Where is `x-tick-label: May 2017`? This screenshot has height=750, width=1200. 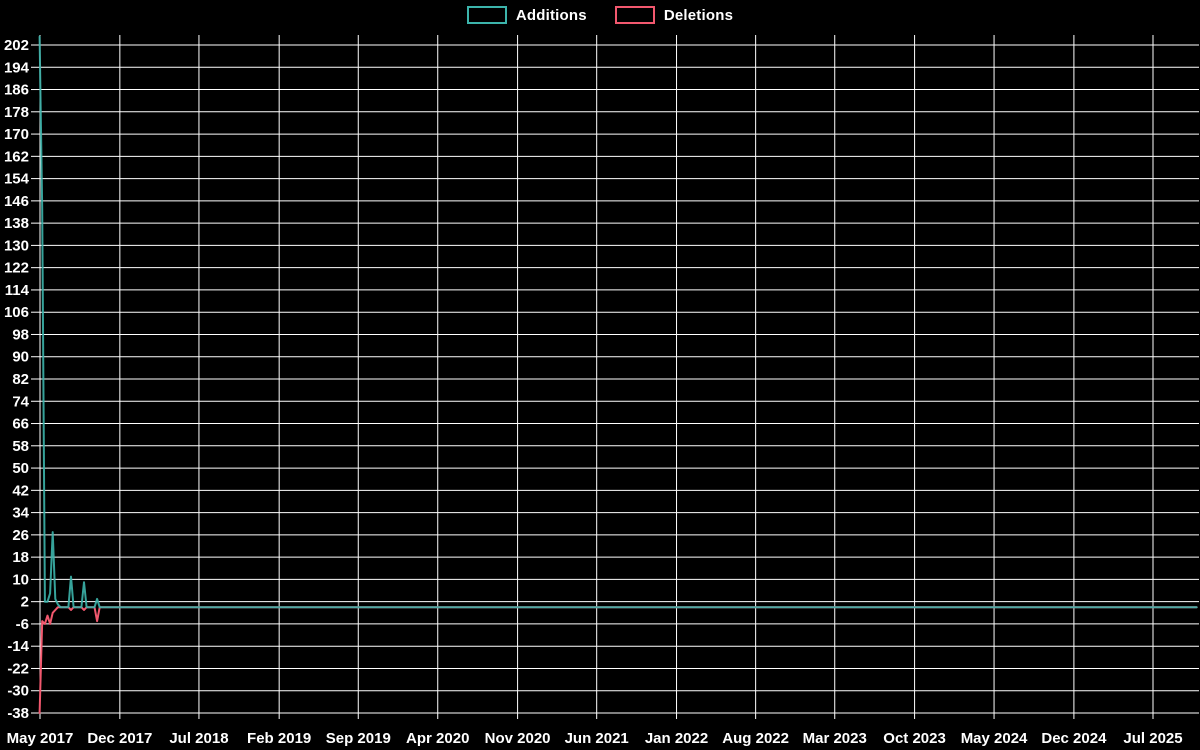
x-tick-label: May 2017 is located at coordinates (40, 738).